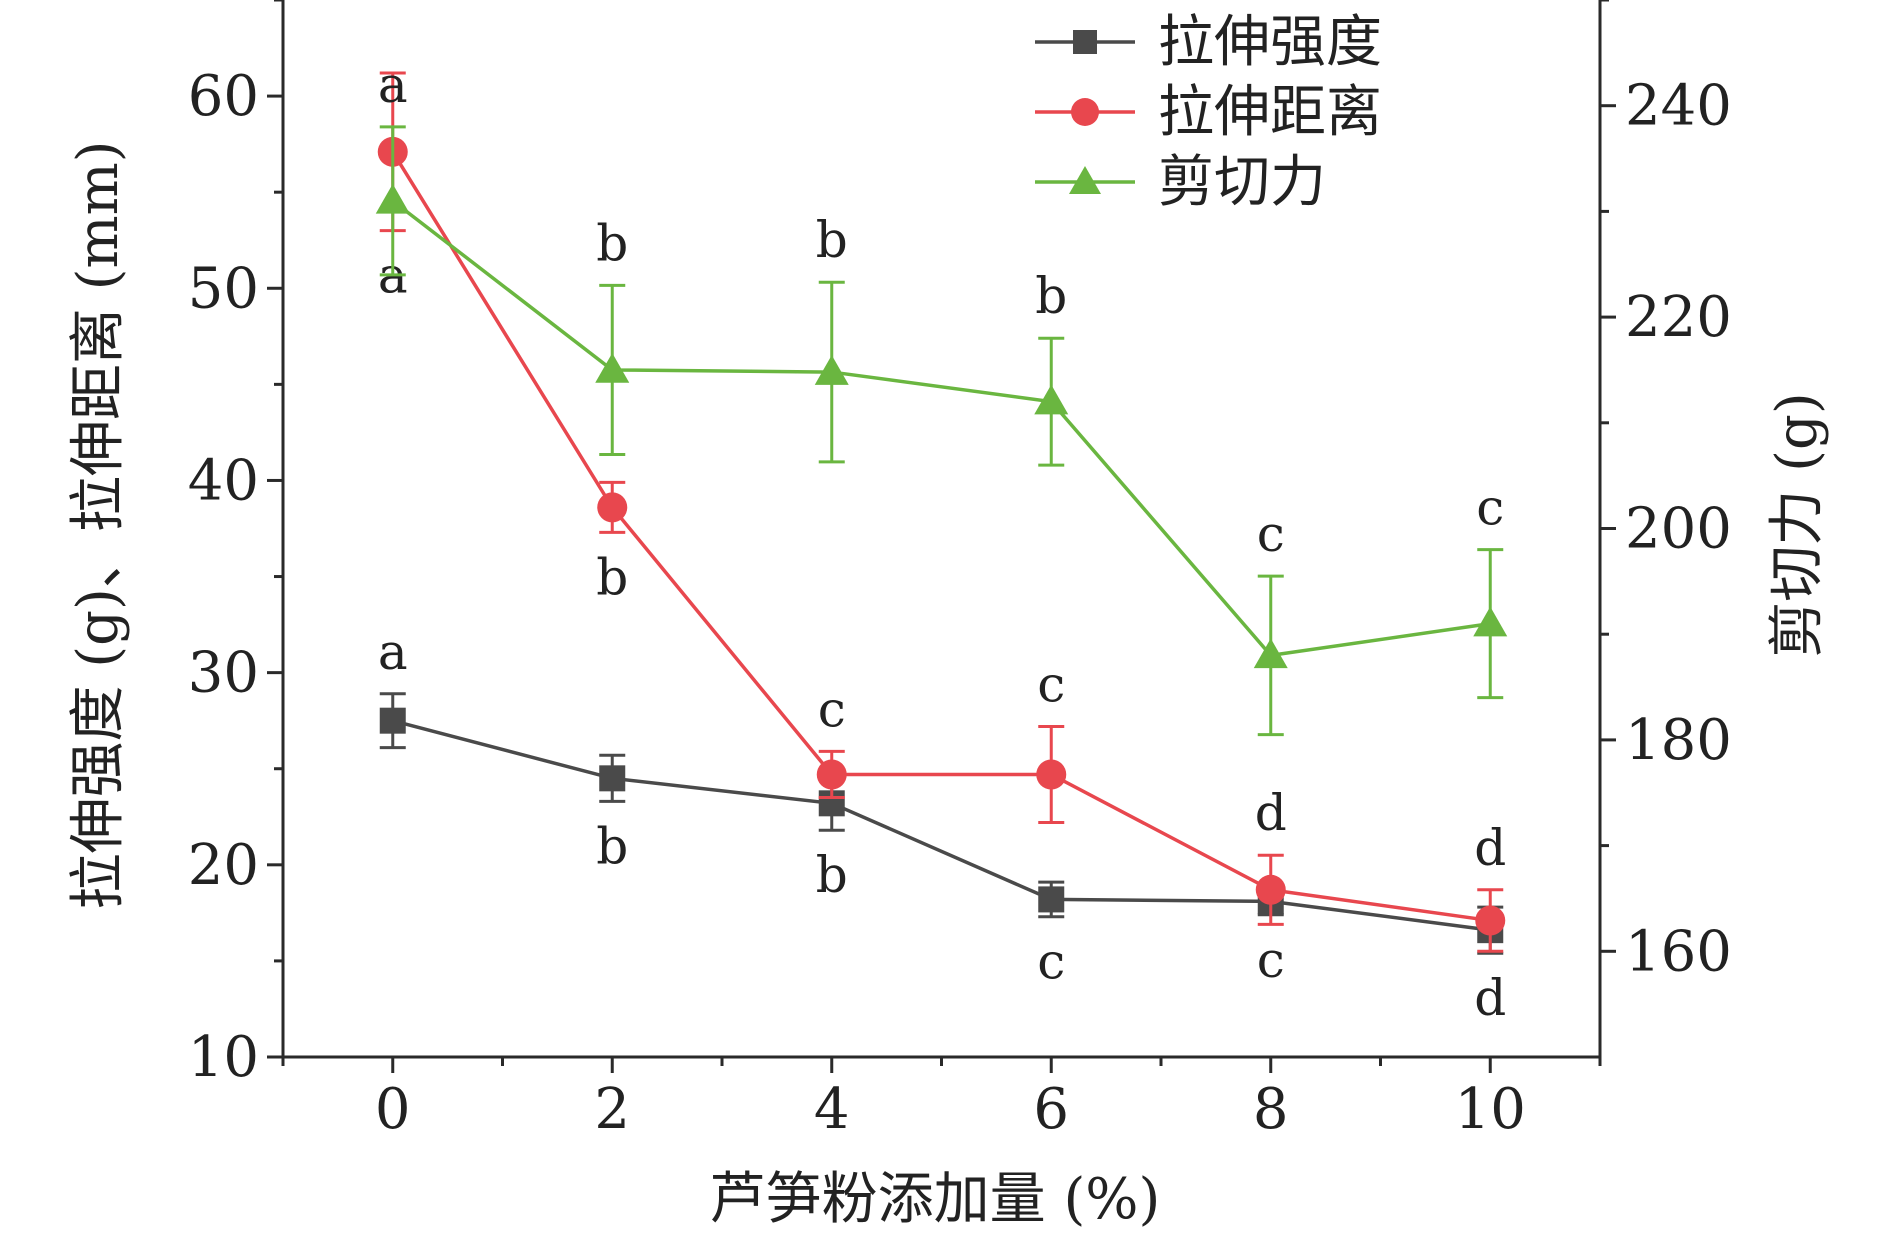  I want to click on x-tick-label: 0, so click(393, 1109).